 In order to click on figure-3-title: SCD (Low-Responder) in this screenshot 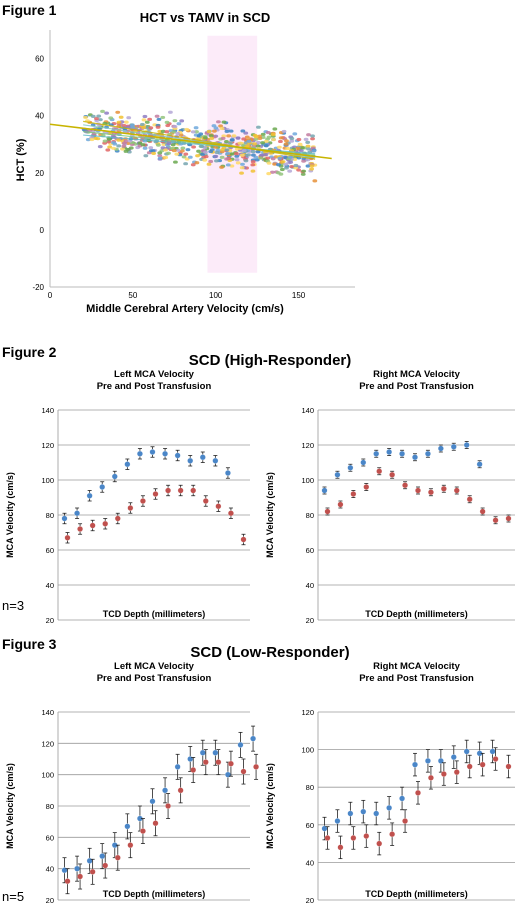, I will do `click(270, 652)`.